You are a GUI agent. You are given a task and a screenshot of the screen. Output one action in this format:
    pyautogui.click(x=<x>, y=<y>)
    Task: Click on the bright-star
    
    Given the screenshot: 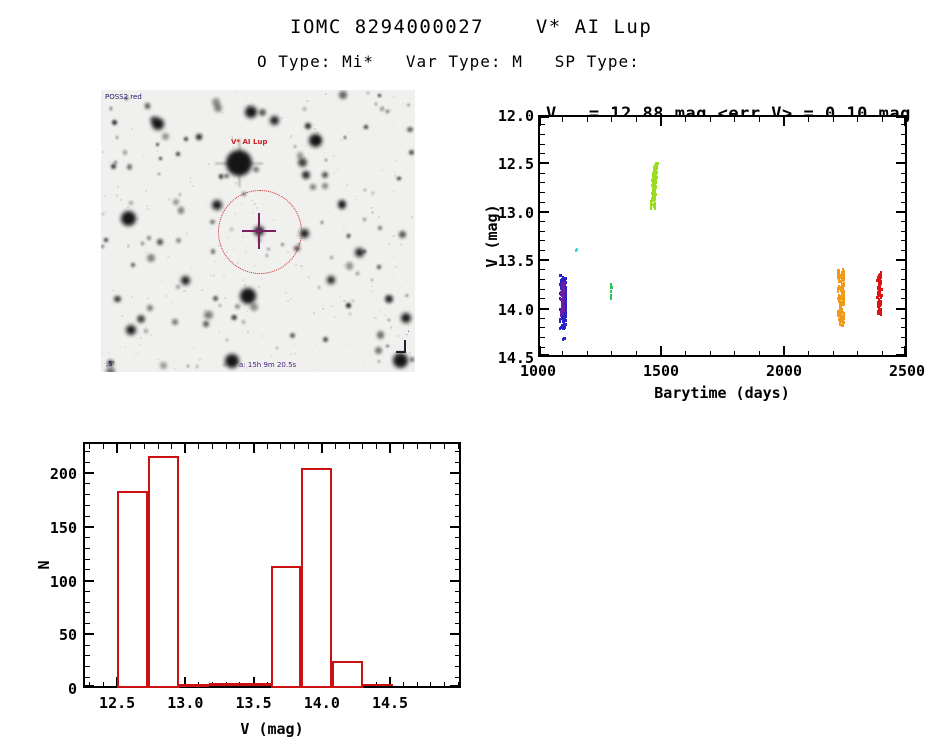 What is the action you would take?
    pyautogui.click(x=232, y=361)
    